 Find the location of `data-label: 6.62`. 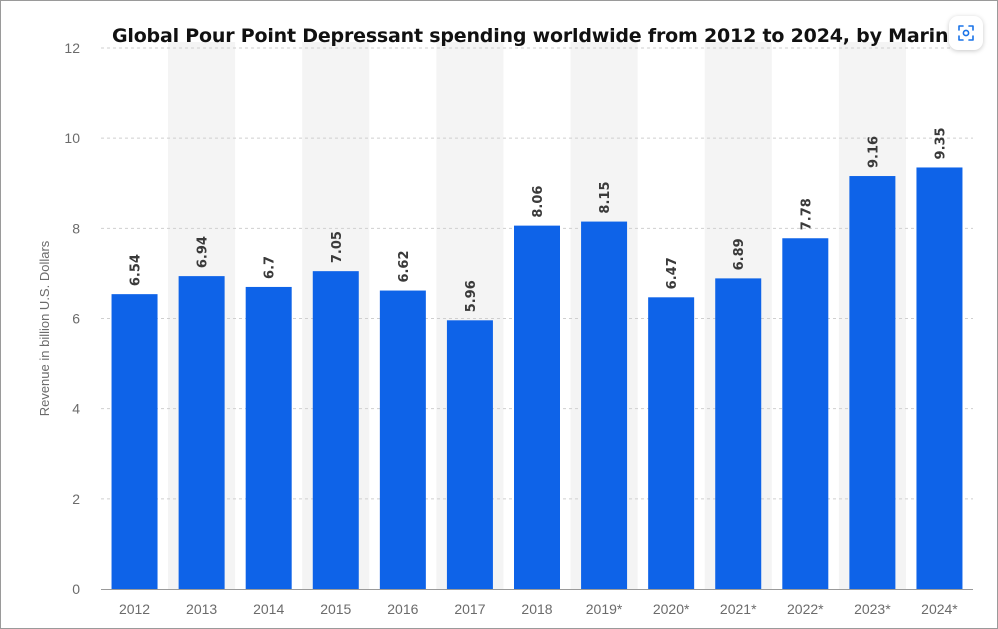

data-label: 6.62 is located at coordinates (404, 266).